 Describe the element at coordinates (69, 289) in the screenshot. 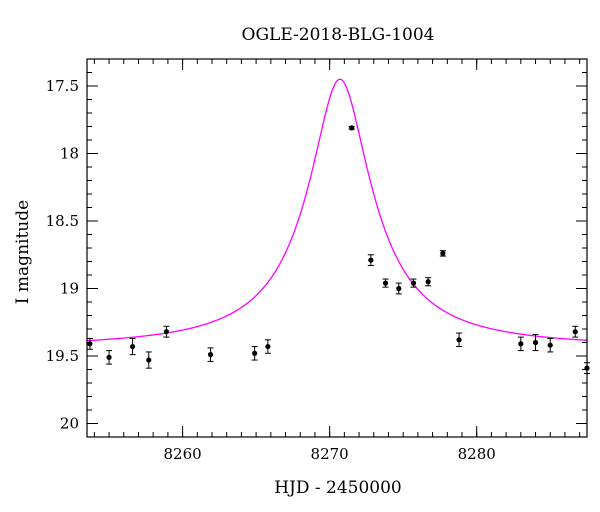

I see `y-tick-label: 19` at that location.